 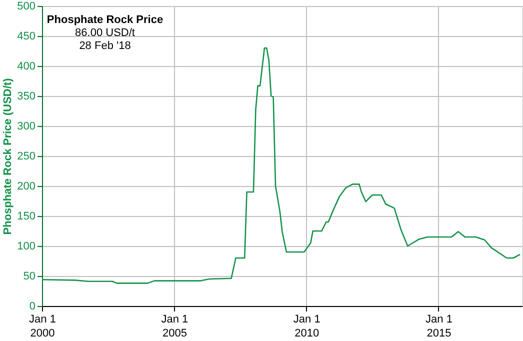 I want to click on y-tick-label: 450, so click(x=26, y=36).